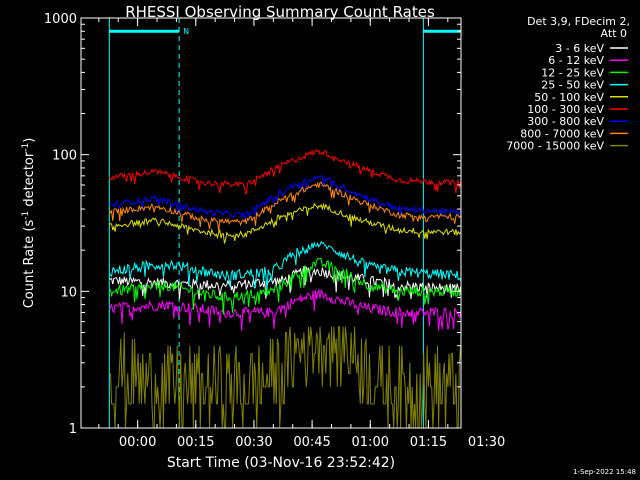 This screenshot has height=480, width=640. I want to click on legend-entry-label: 25 - 50 keV, so click(572, 85).